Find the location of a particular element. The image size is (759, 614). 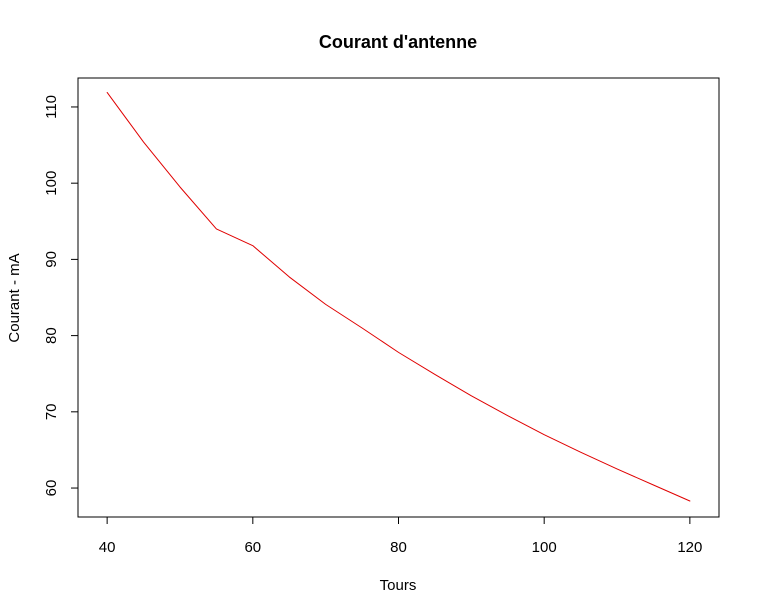

y-tick-label: 100 is located at coordinates (51, 183).